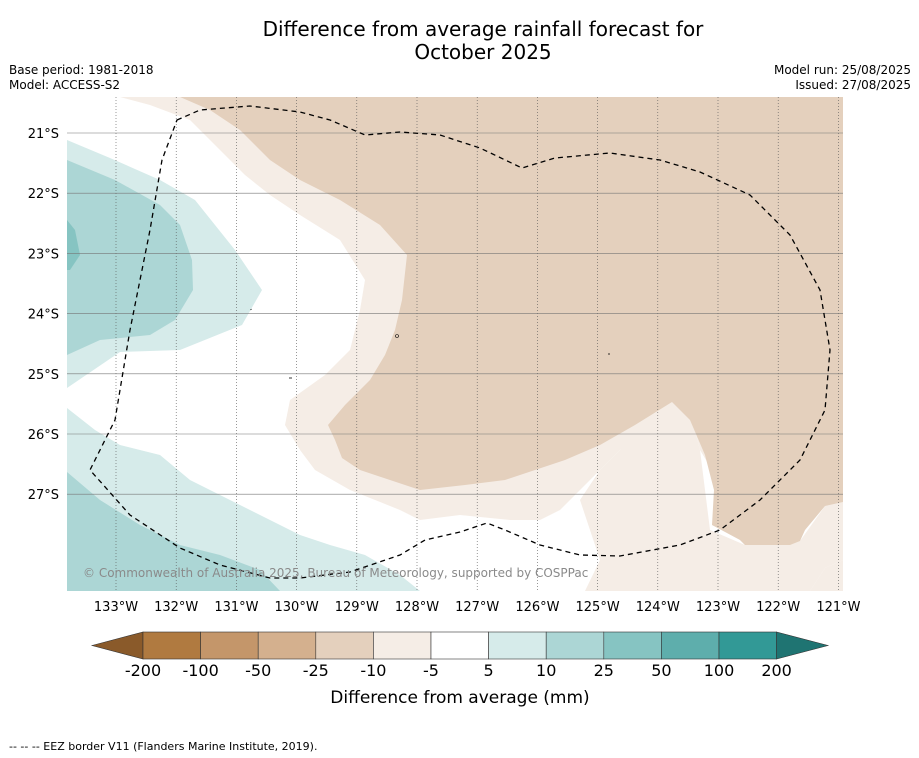 Image resolution: width=919 pixels, height=758 pixels. What do you see at coordinates (803, 645) in the screenshot?
I see `colorbar-extend-max` at bounding box center [803, 645].